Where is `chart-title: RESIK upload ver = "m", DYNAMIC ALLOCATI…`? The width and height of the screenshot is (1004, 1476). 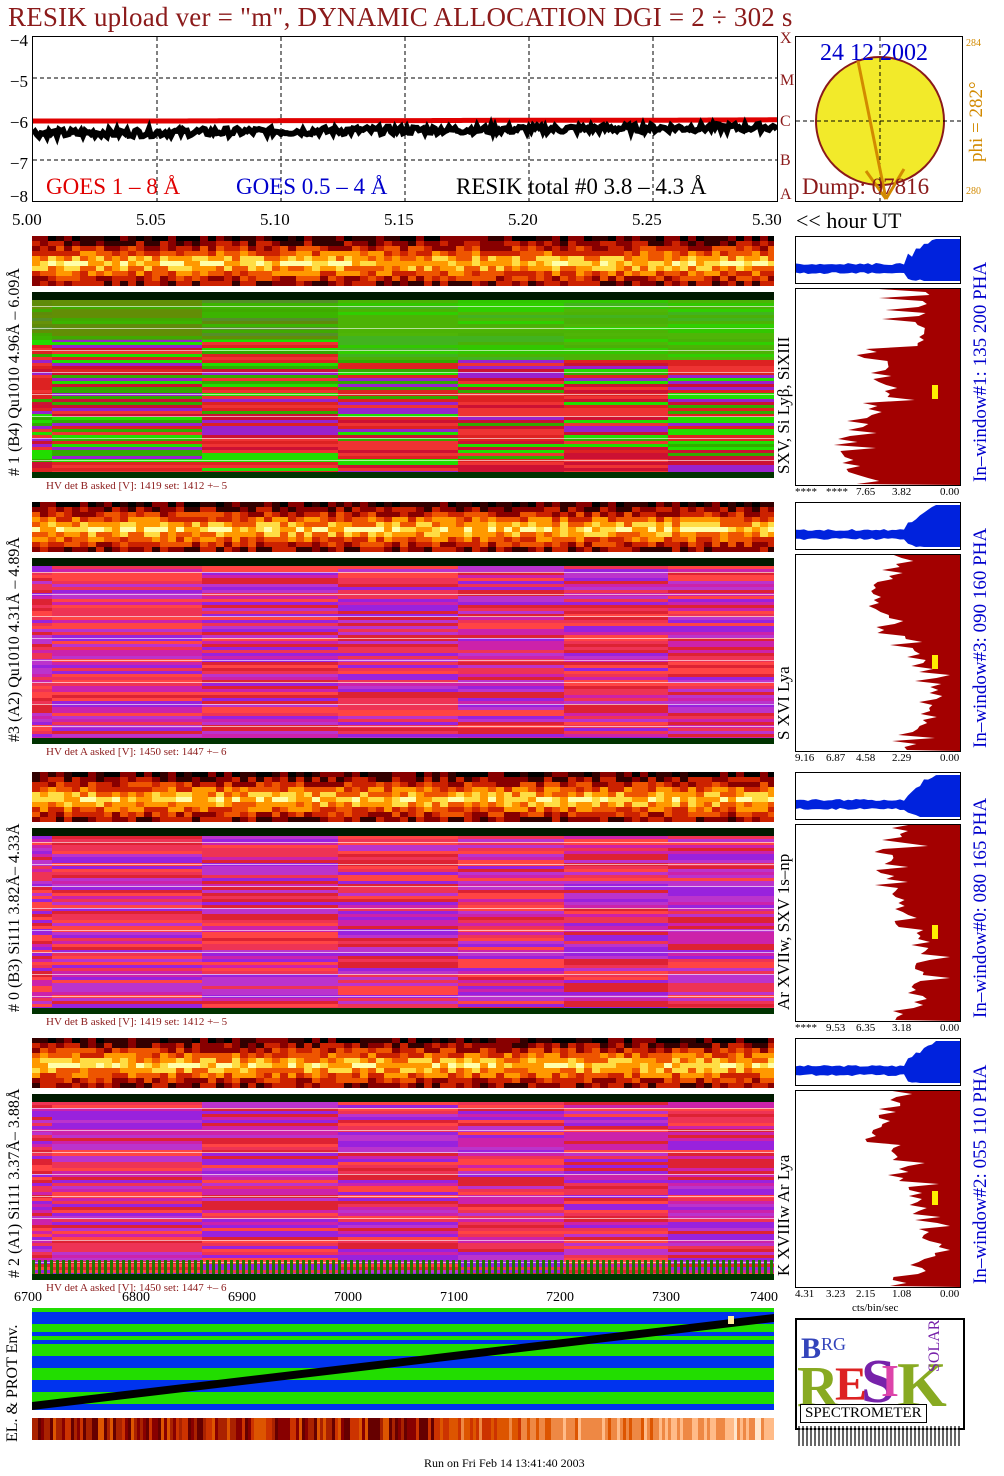 chart-title: RESIK upload ver = "m", DYNAMIC ALLOCATI… is located at coordinates (400, 17).